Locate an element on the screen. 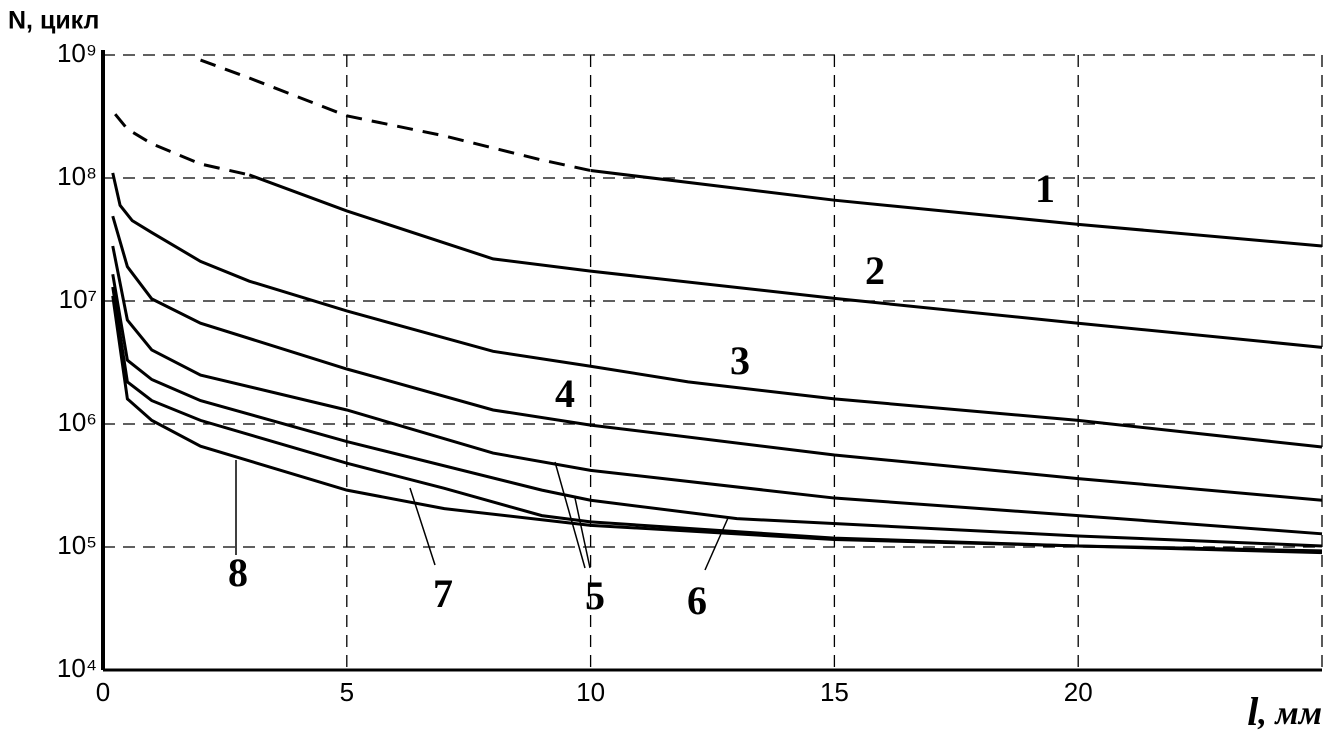  curve-label: 2 is located at coordinates (875, 270).